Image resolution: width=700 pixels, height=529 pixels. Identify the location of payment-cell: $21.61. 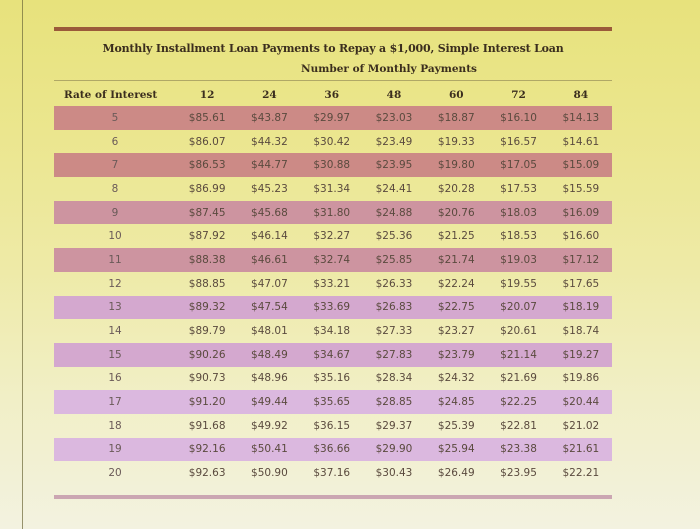
(580, 449).